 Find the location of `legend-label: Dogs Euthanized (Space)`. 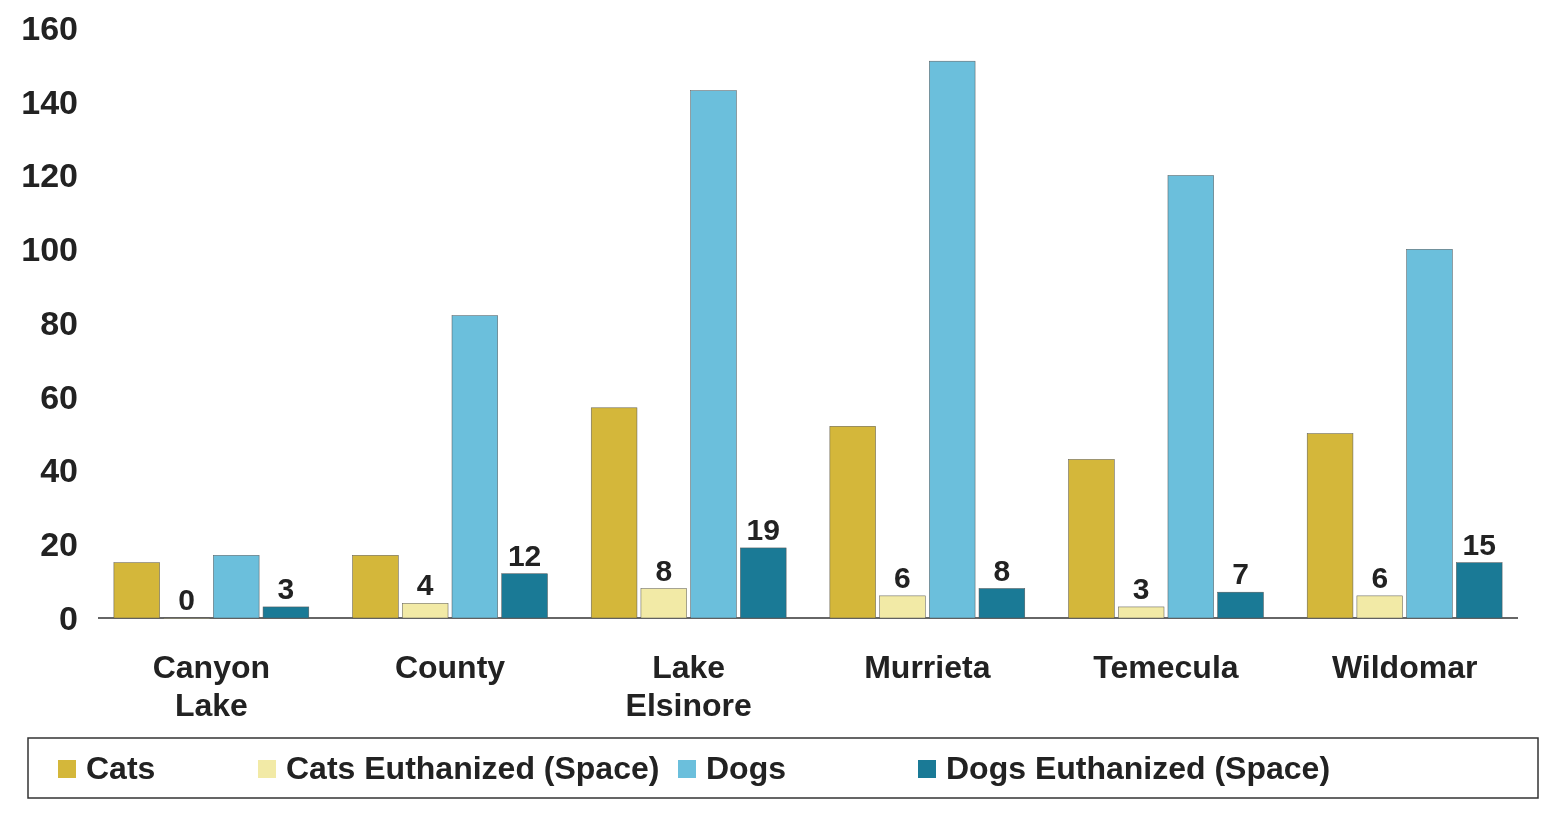

legend-label: Dogs Euthanized (Space) is located at coordinates (1138, 768).